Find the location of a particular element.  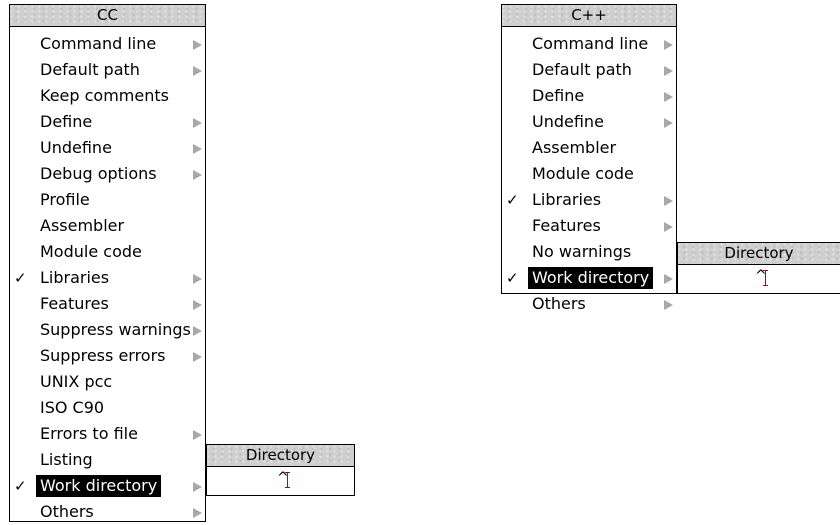

menu-item-label: Listing is located at coordinates (66, 459).